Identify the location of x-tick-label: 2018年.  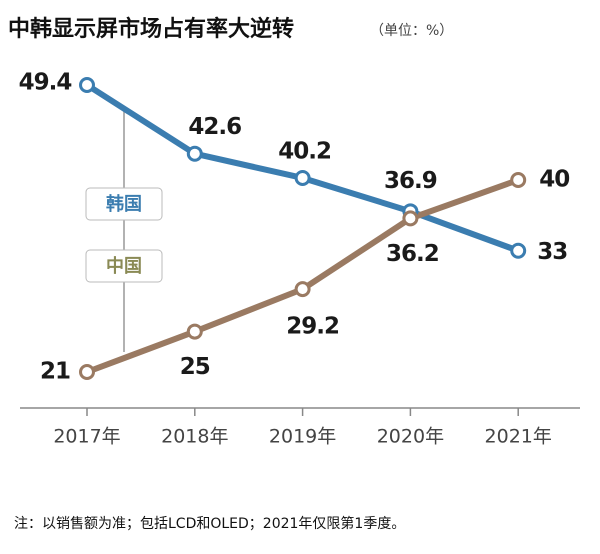
(194, 437).